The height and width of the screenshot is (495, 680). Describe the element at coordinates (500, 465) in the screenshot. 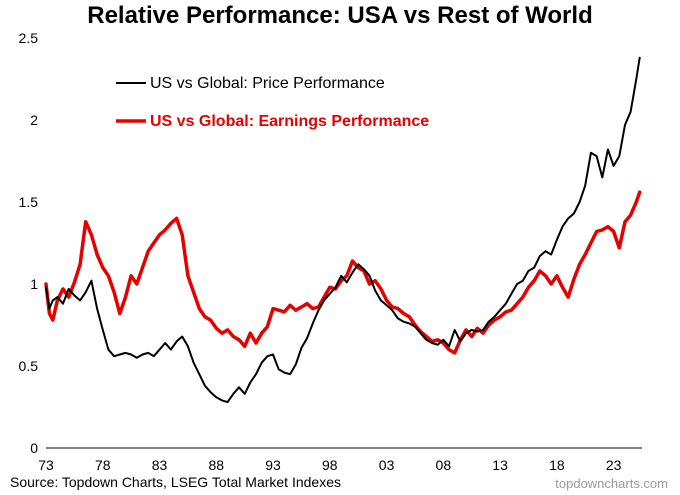

I see `x-tick-label: 13` at that location.